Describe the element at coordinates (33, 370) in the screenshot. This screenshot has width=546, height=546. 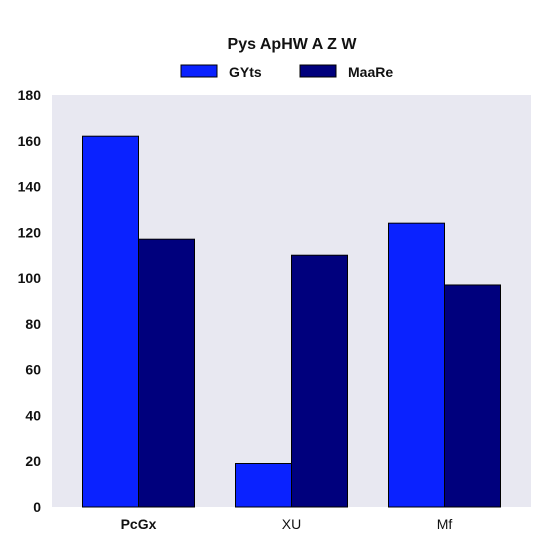
I see `y-tick-label: 60` at that location.